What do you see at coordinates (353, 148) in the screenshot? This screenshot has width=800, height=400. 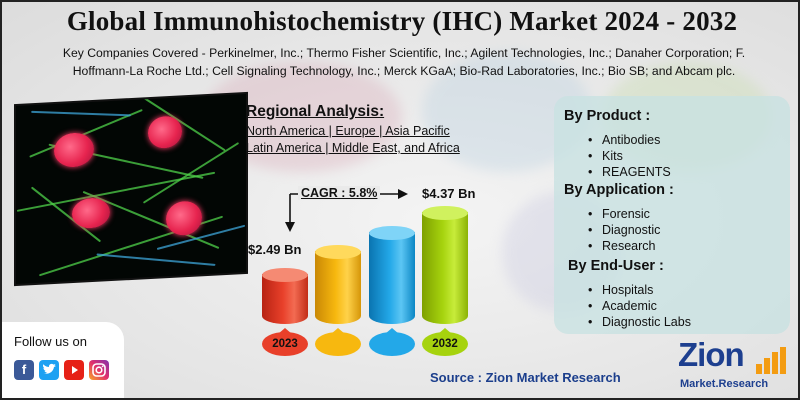 I see `regional-line: Latin America | Middle East, and Africa` at bounding box center [353, 148].